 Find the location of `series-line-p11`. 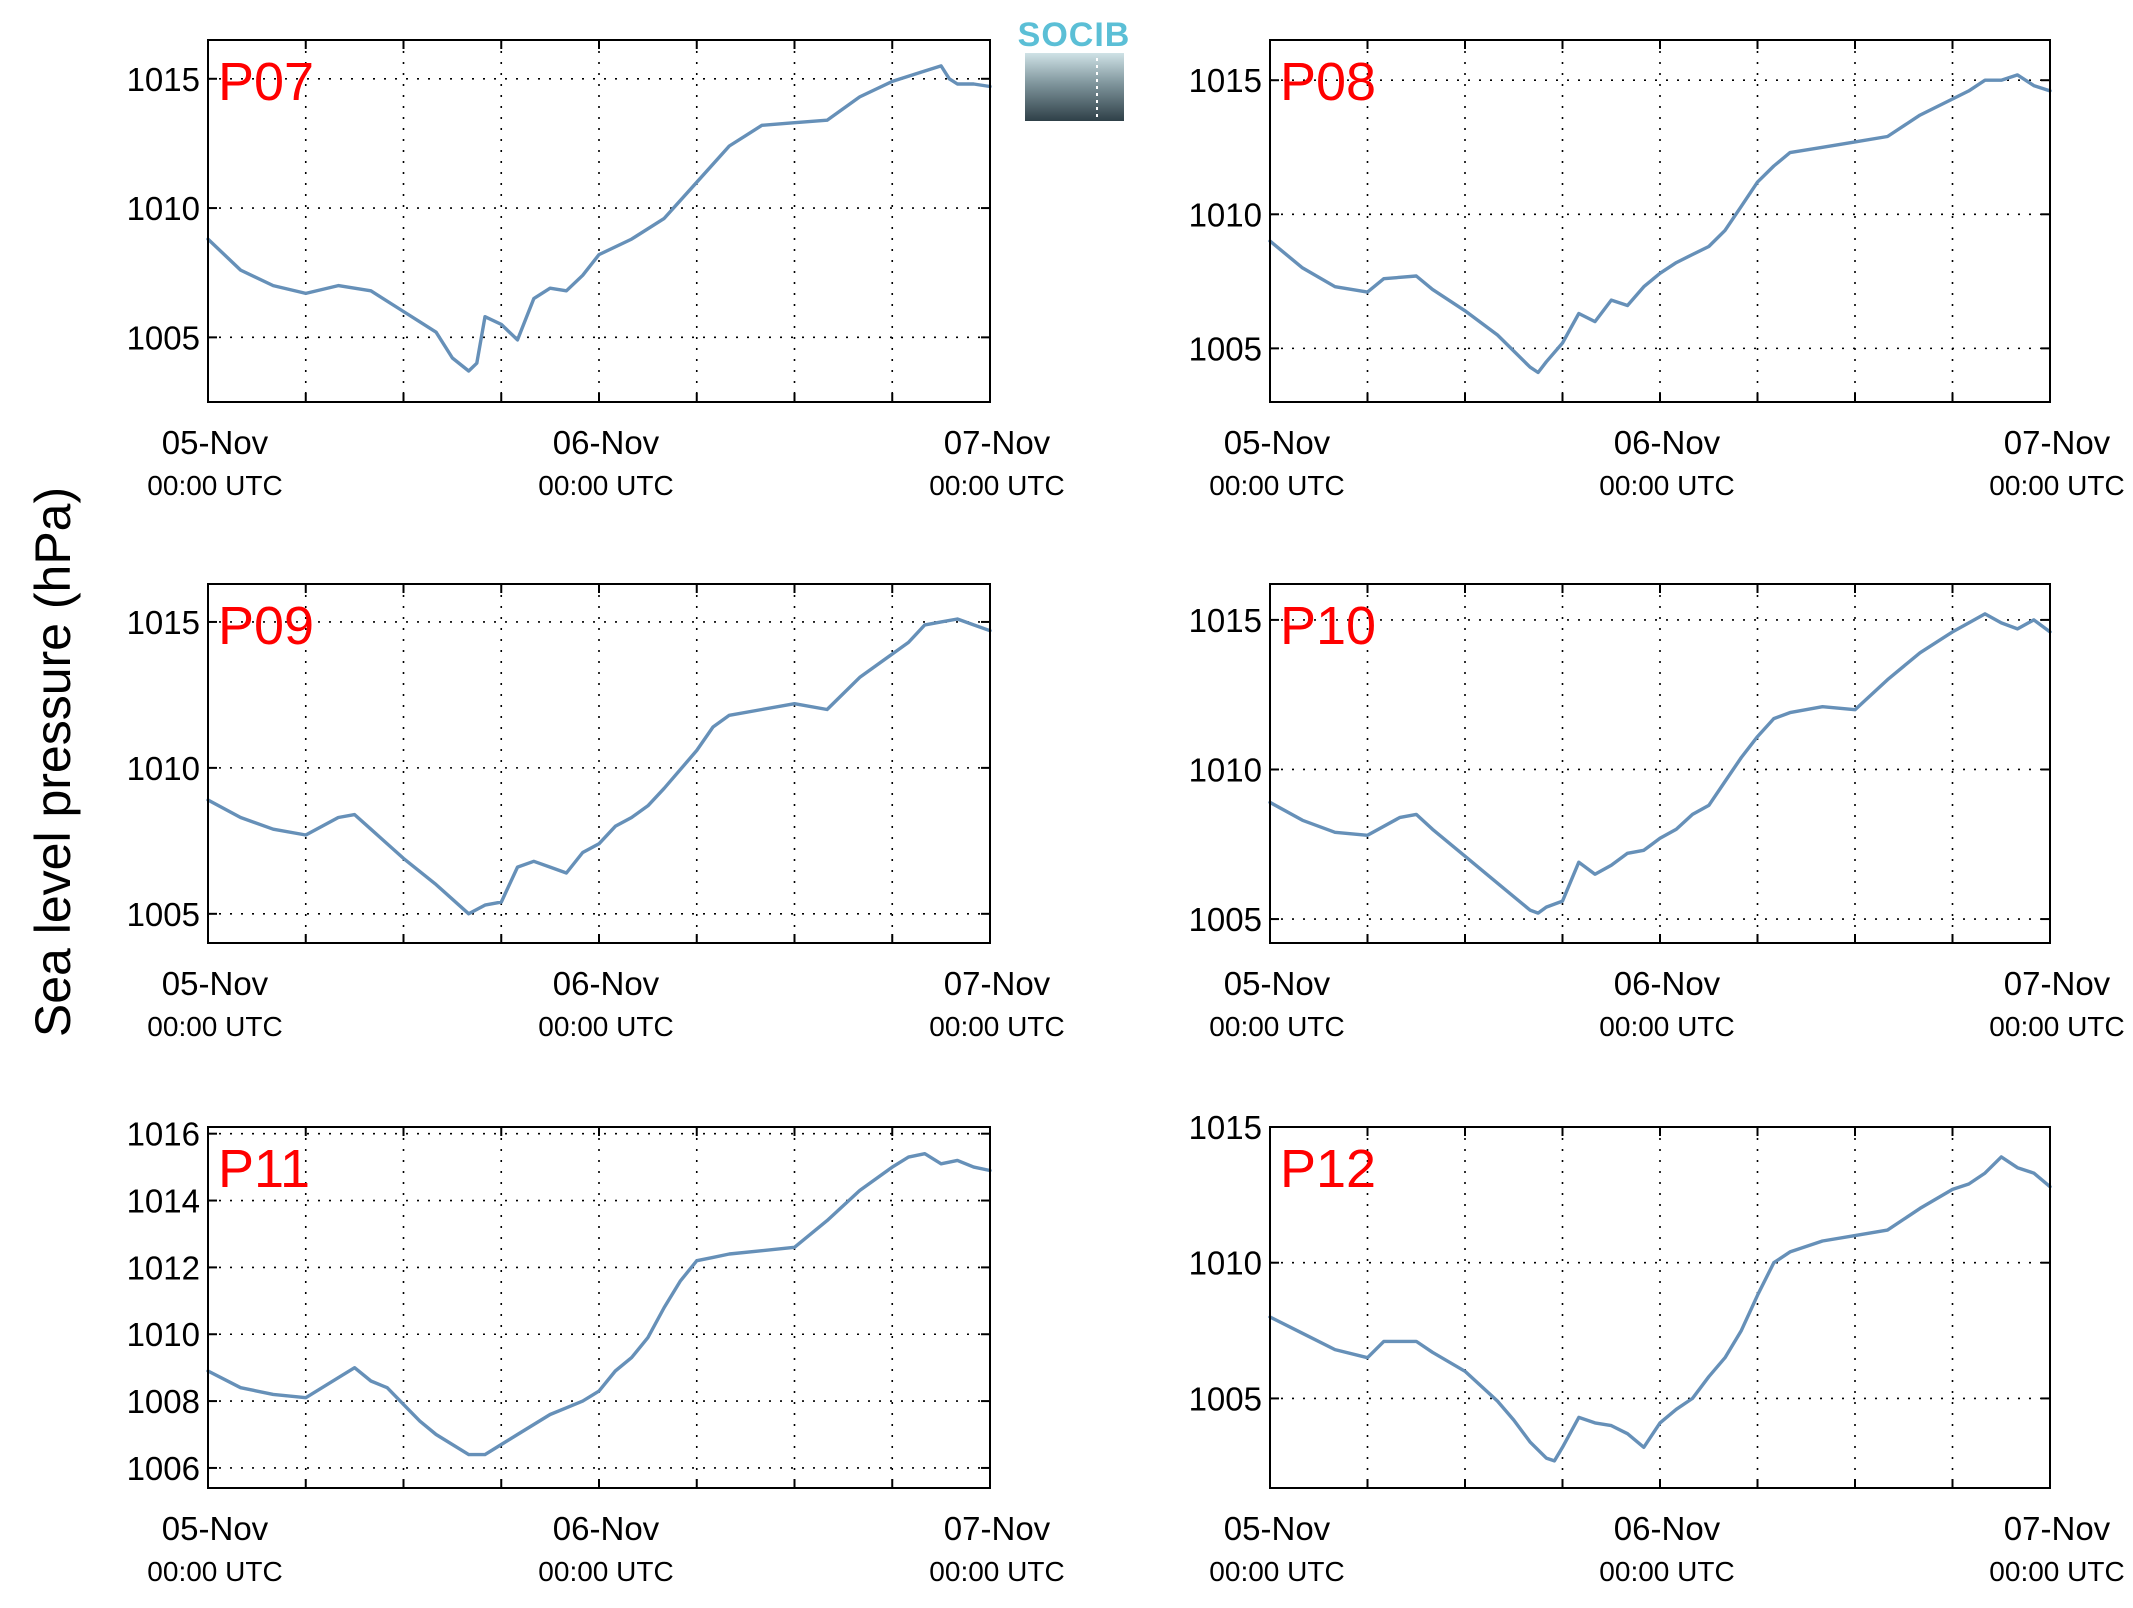

series-line-p11 is located at coordinates (599, 1304).